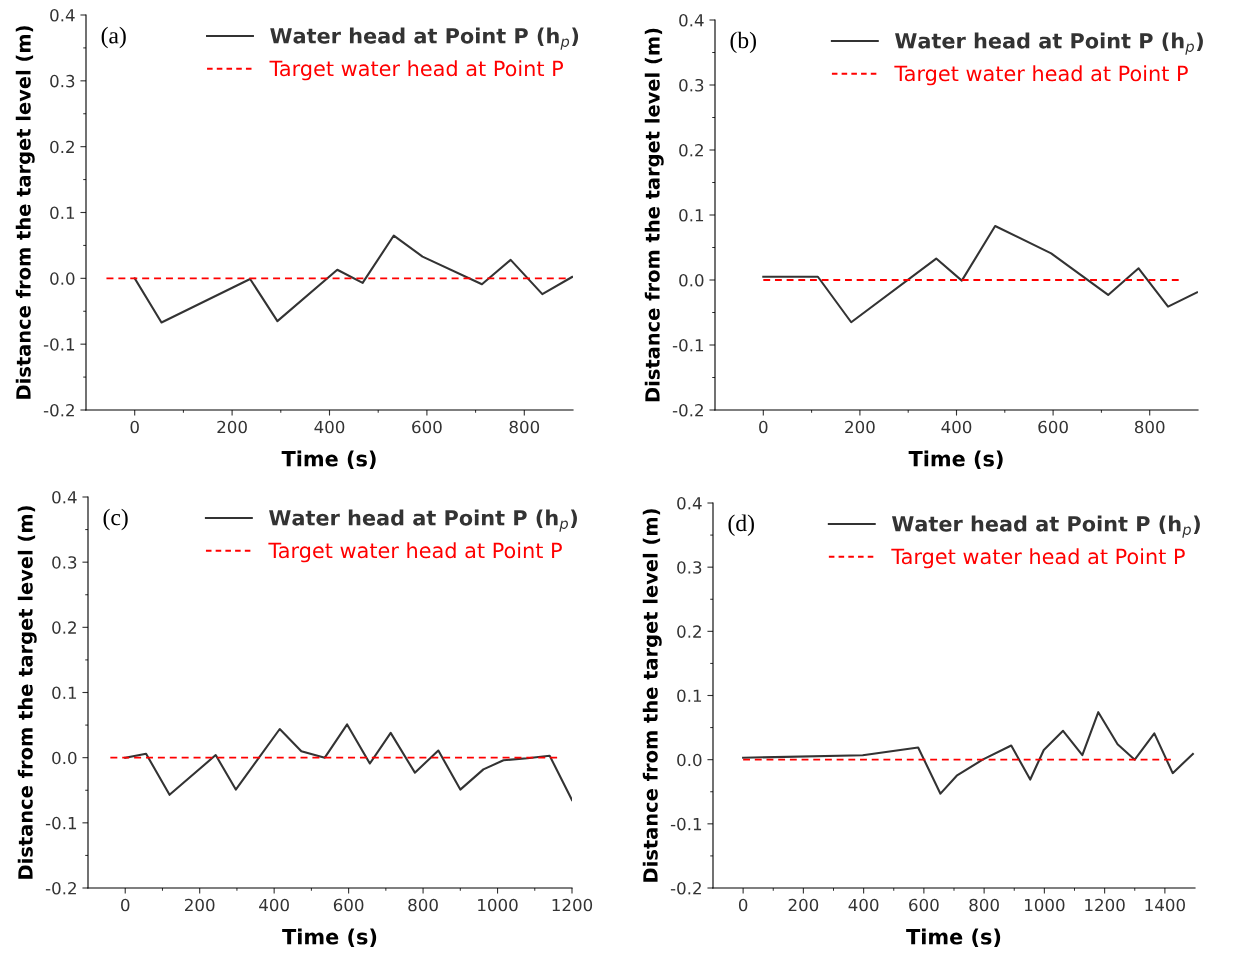  I want to click on x-tick-label: 1400, so click(1165, 905).